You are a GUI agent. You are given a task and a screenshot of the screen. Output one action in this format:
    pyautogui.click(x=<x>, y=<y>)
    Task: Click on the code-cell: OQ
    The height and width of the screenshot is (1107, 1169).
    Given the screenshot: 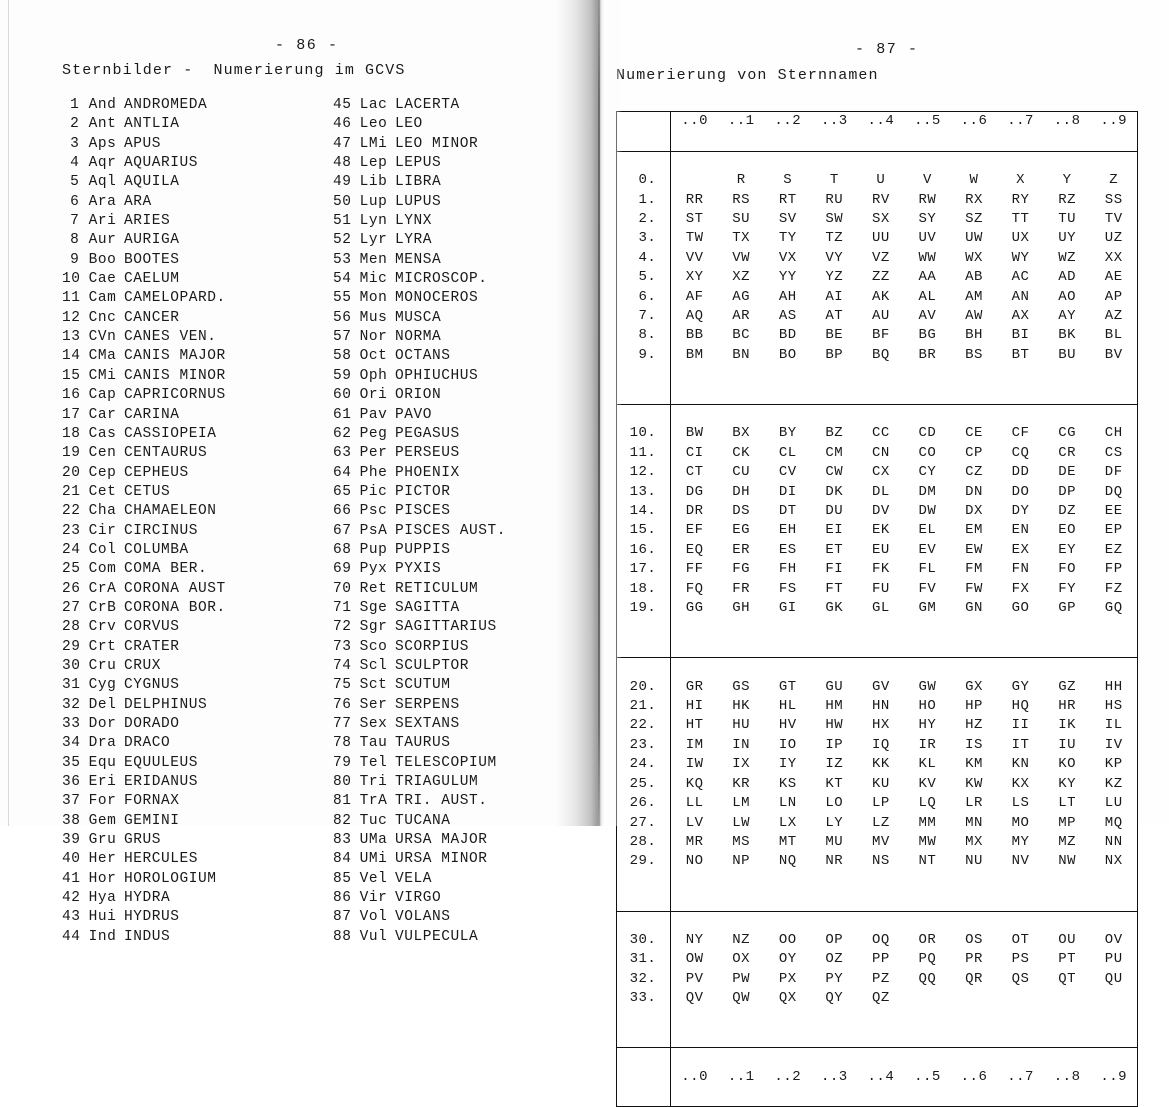 What is the action you would take?
    pyautogui.click(x=880, y=939)
    